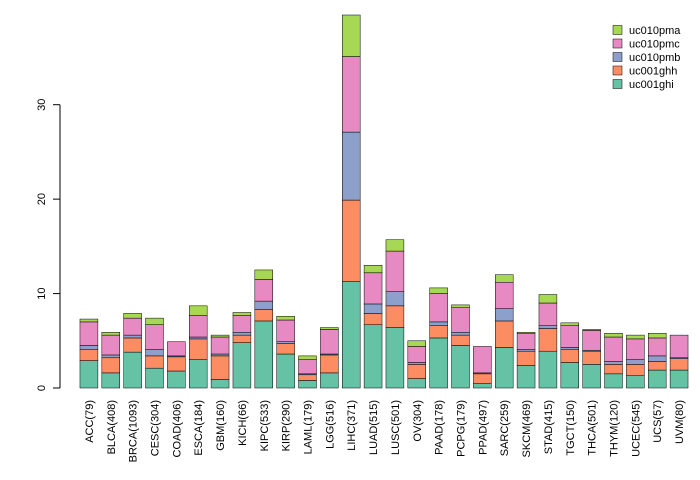 The width and height of the screenshot is (700, 480). What do you see at coordinates (654, 58) in the screenshot?
I see `legend-label-uc010pmb: uc010pmb` at bounding box center [654, 58].